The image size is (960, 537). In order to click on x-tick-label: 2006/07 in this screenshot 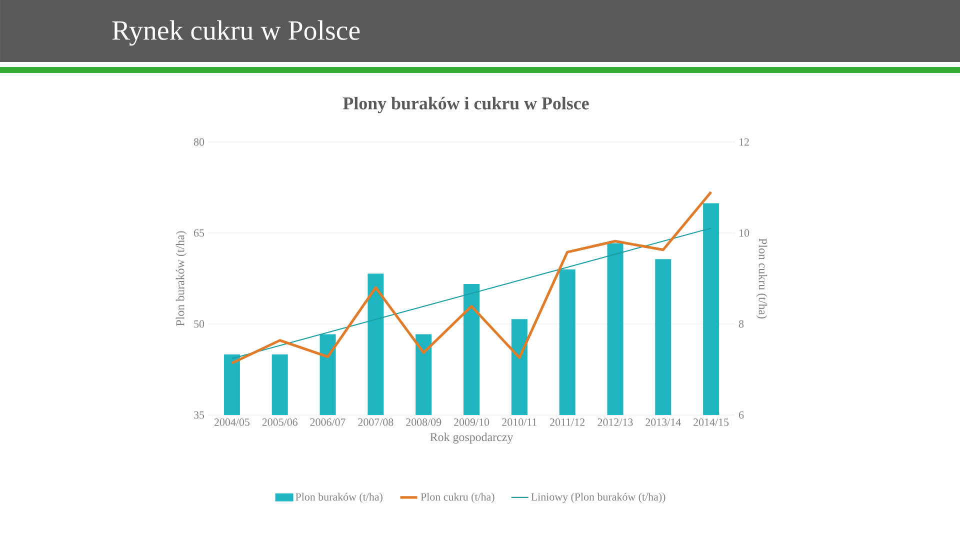, I will do `click(328, 422)`.